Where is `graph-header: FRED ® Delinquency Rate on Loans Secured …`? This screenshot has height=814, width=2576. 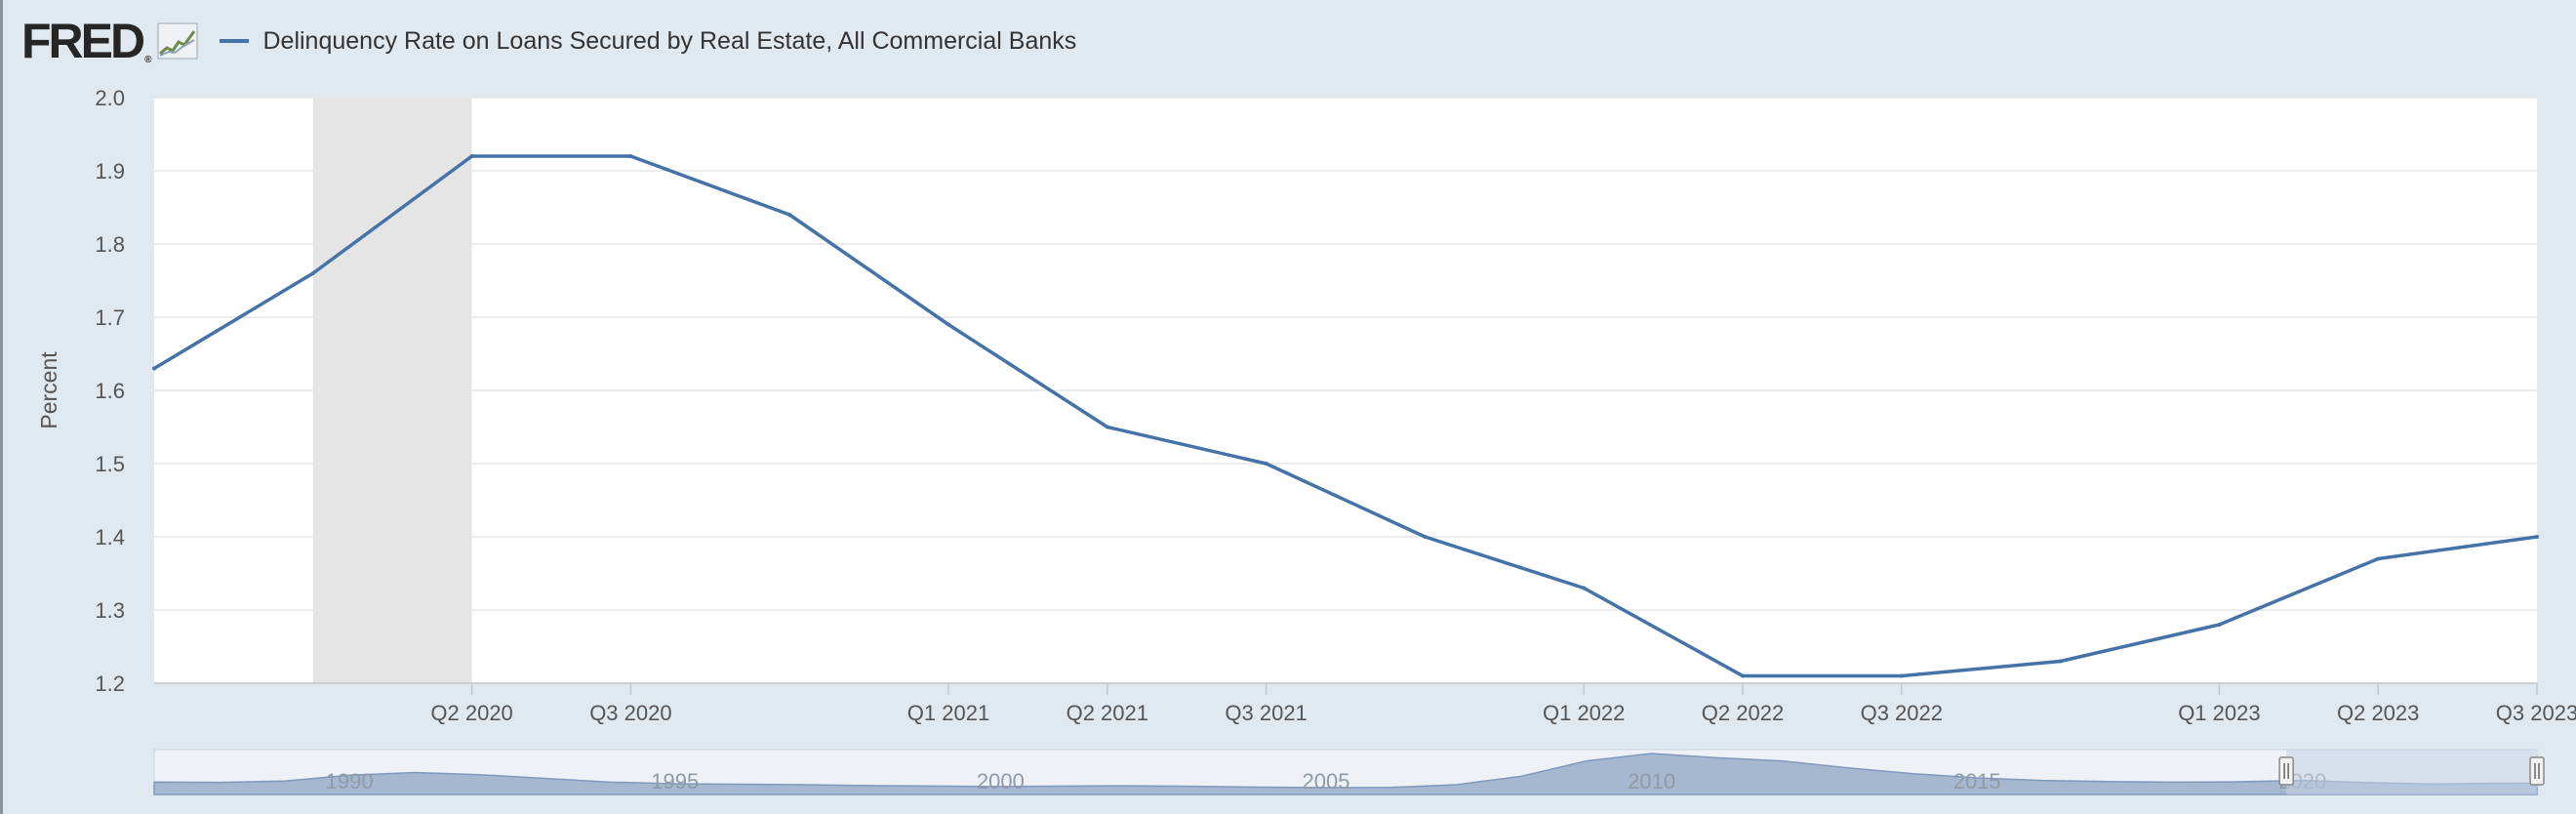
graph-header: FRED ® Delinquency Rate on Loans Secured … is located at coordinates (548, 41).